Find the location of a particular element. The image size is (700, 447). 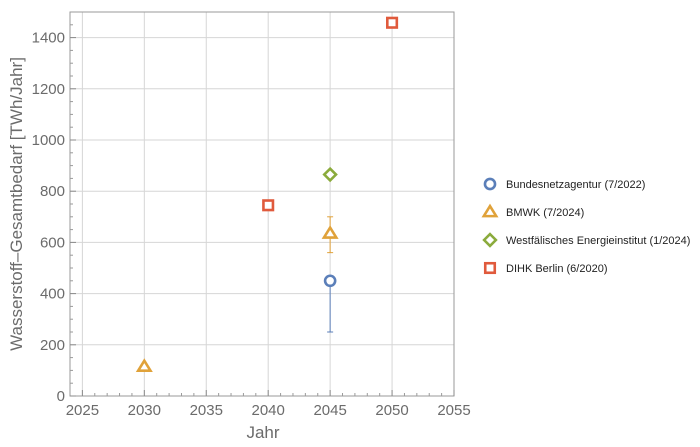

x-tick-label: 2025 is located at coordinates (82, 410).